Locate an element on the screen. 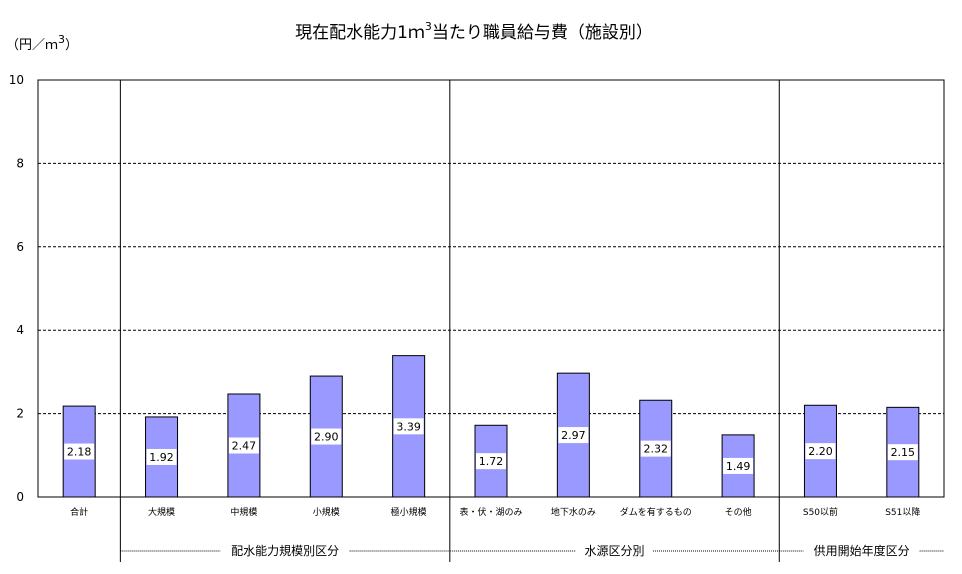 The height and width of the screenshot is (574, 962). y-tick-label: 8 is located at coordinates (20, 163).